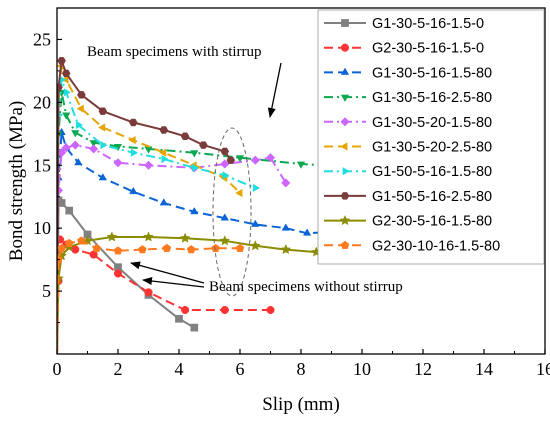 Image resolution: width=550 pixels, height=423 pixels. I want to click on data-point-G1-30-5-20-2.5-80-10, so click(239, 193).